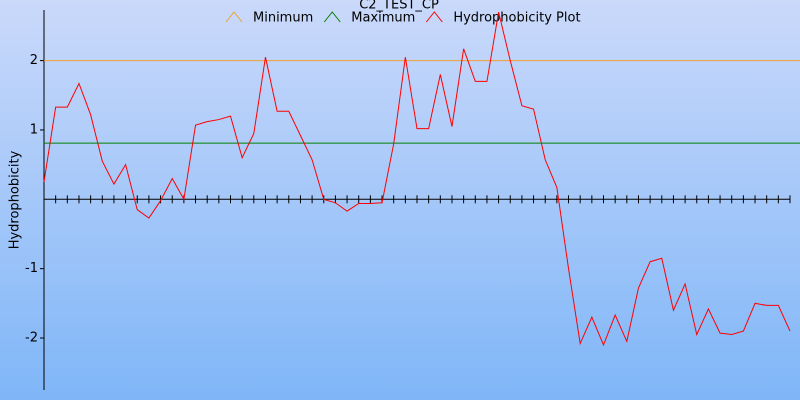  I want to click on y-axis-label: Hydrophobicity, so click(15, 199).